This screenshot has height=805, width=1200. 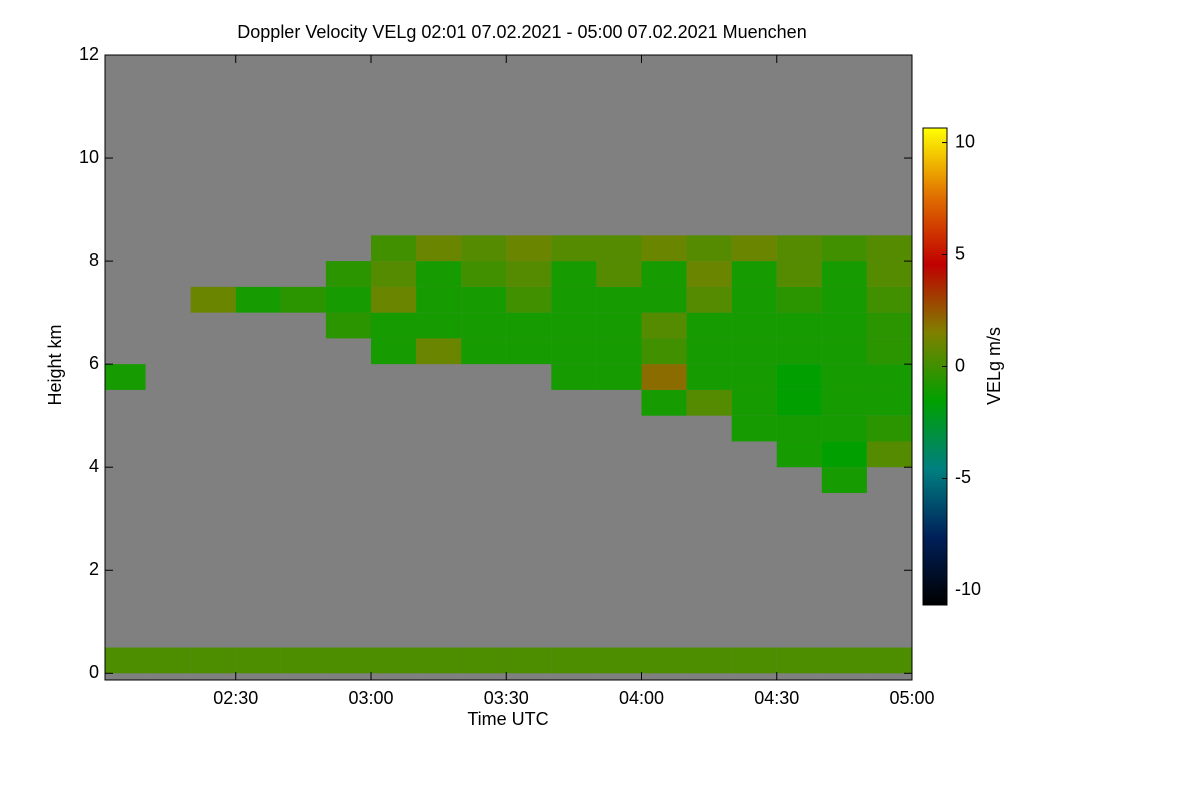 What do you see at coordinates (960, 365) in the screenshot?
I see `colorbar-tick-label: 0` at bounding box center [960, 365].